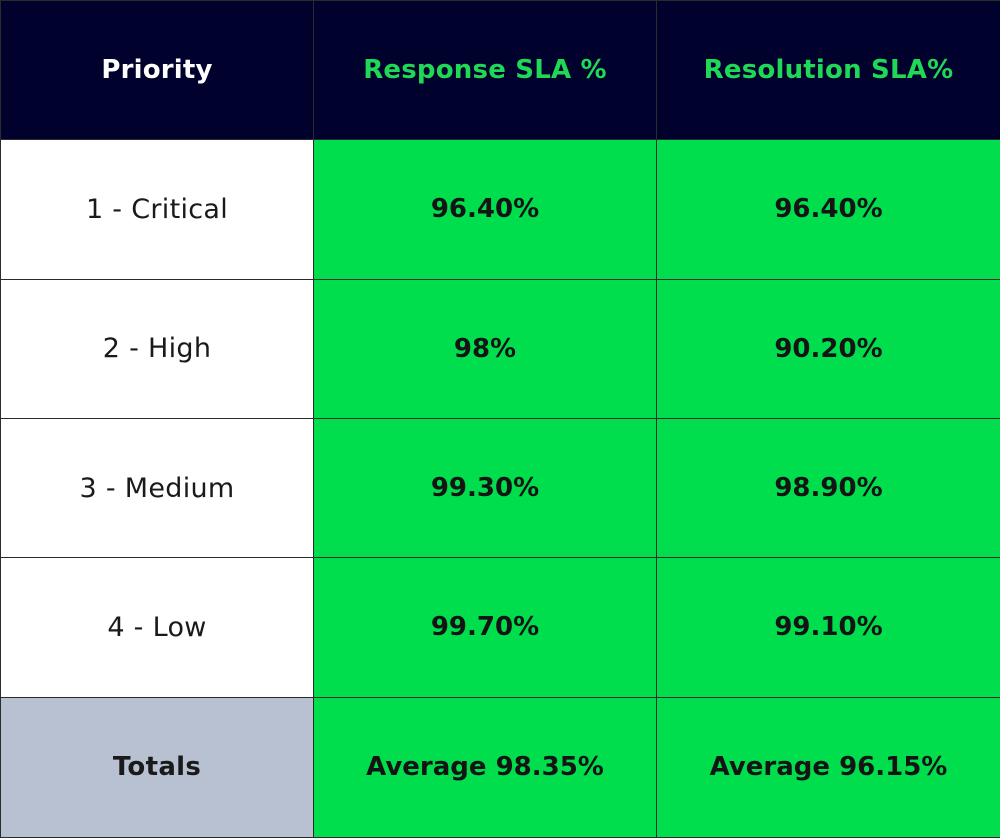 The height and width of the screenshot is (838, 1000). What do you see at coordinates (828, 348) in the screenshot?
I see `resolution-sla-cell: 90.20%` at bounding box center [828, 348].